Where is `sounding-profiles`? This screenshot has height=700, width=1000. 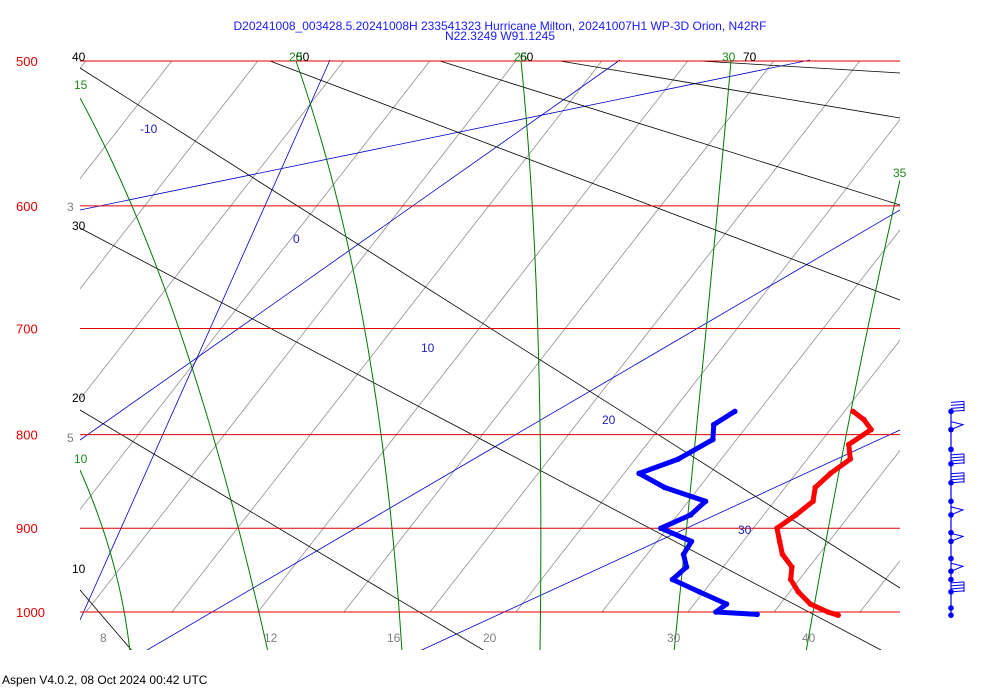 sounding-profiles is located at coordinates (755, 513).